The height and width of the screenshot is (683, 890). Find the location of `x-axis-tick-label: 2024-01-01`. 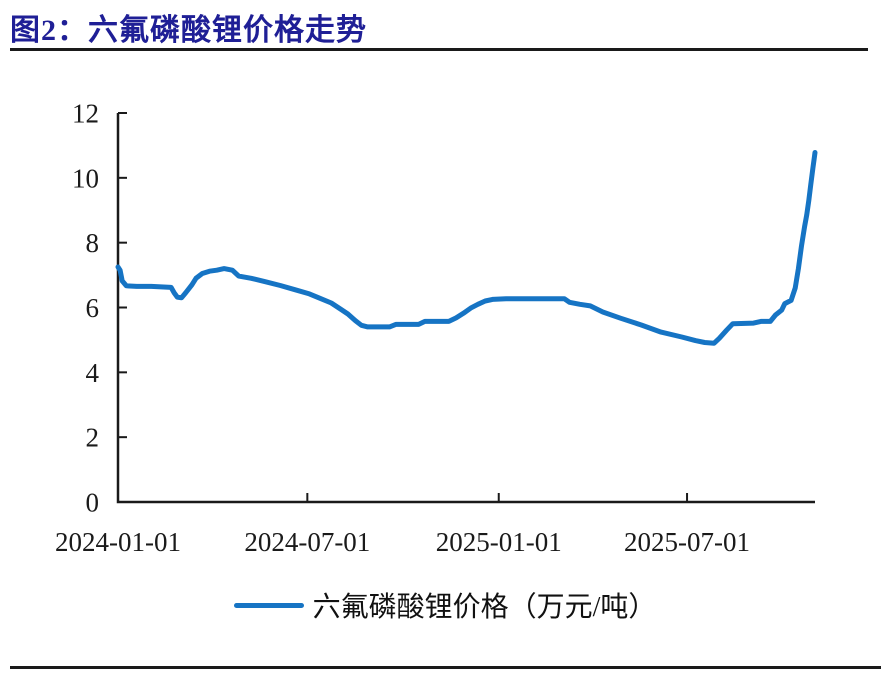

x-axis-tick-label: 2024-01-01 is located at coordinates (118, 542).